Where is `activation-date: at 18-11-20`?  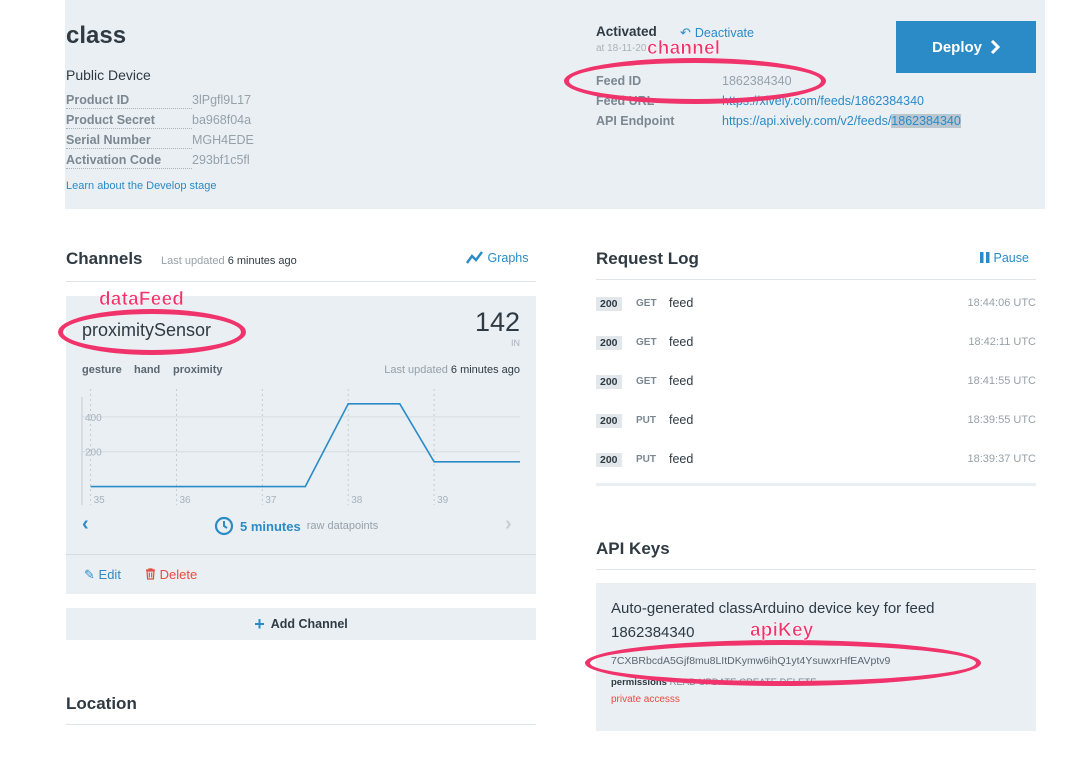 activation-date: at 18-11-20 is located at coordinates (621, 48).